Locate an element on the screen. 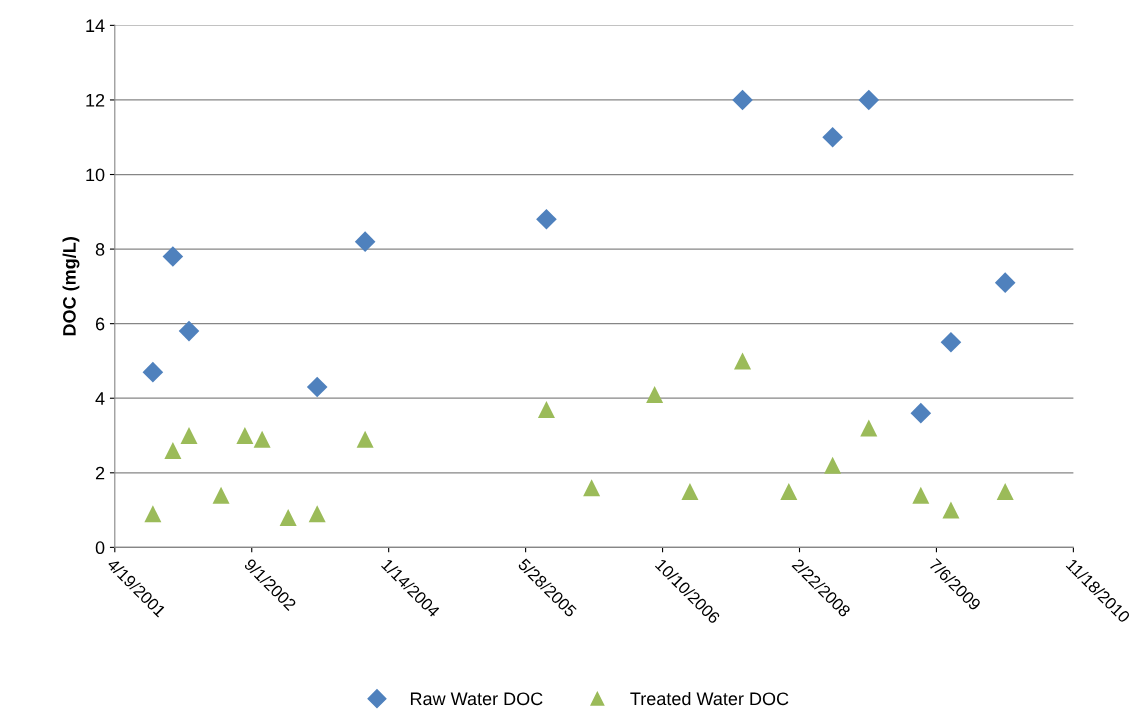  y-tick-label: 4 is located at coordinates (100, 398).